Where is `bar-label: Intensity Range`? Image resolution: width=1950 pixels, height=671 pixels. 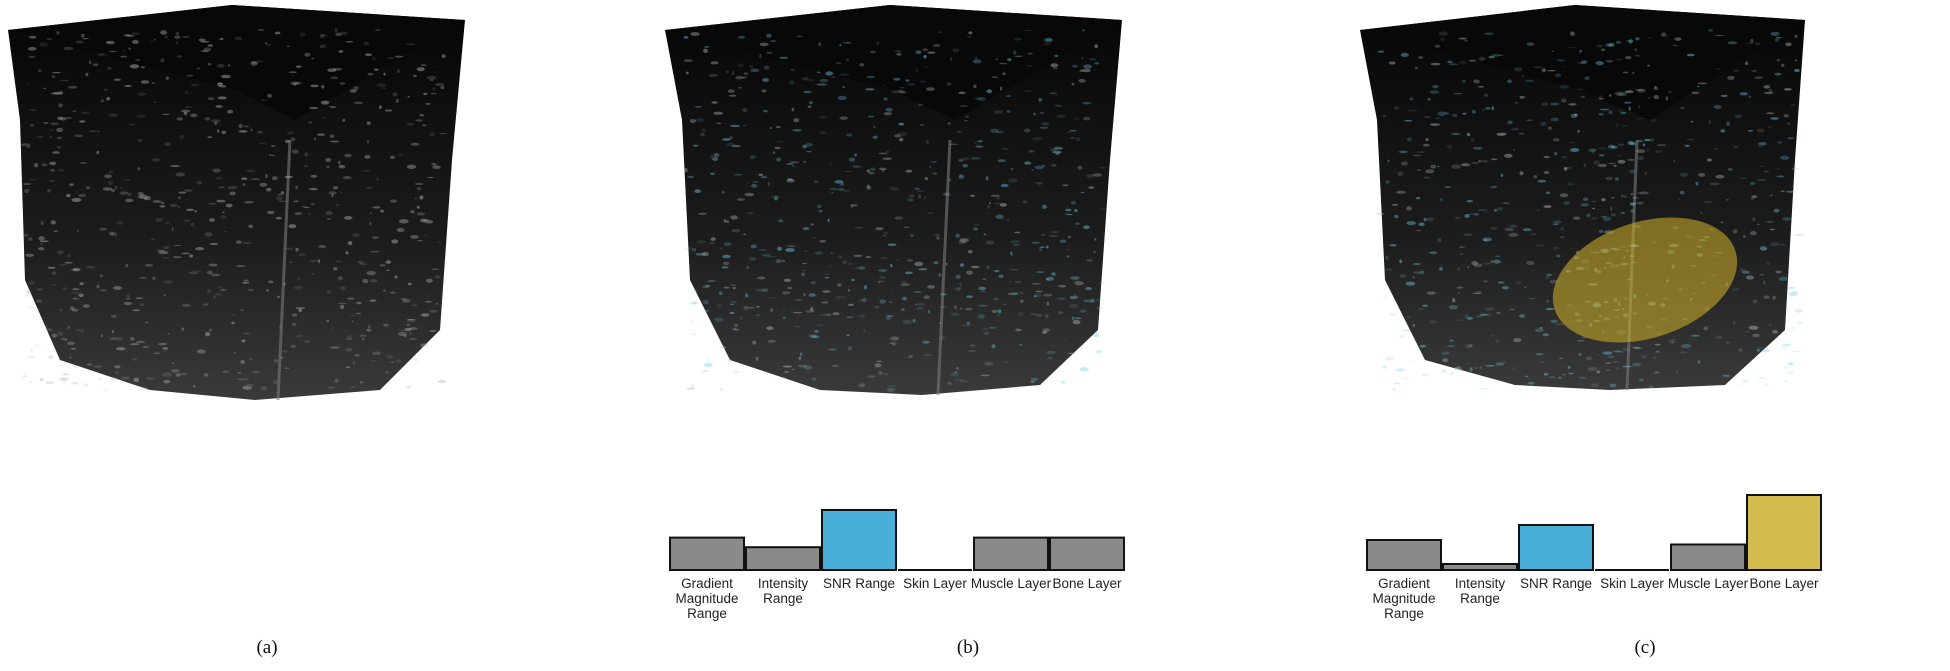 bar-label: Intensity Range is located at coordinates (1480, 591).